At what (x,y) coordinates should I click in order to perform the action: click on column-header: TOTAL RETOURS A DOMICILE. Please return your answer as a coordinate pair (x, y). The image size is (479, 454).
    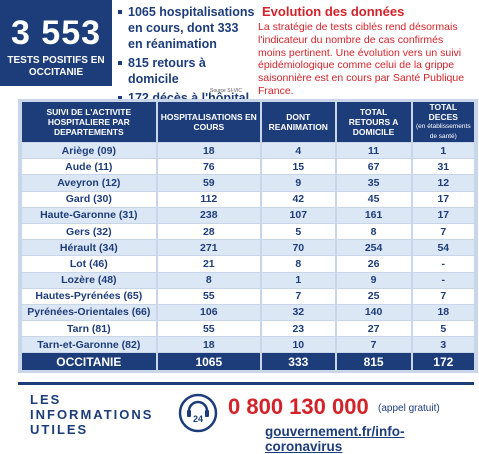
    Looking at the image, I should click on (373, 122).